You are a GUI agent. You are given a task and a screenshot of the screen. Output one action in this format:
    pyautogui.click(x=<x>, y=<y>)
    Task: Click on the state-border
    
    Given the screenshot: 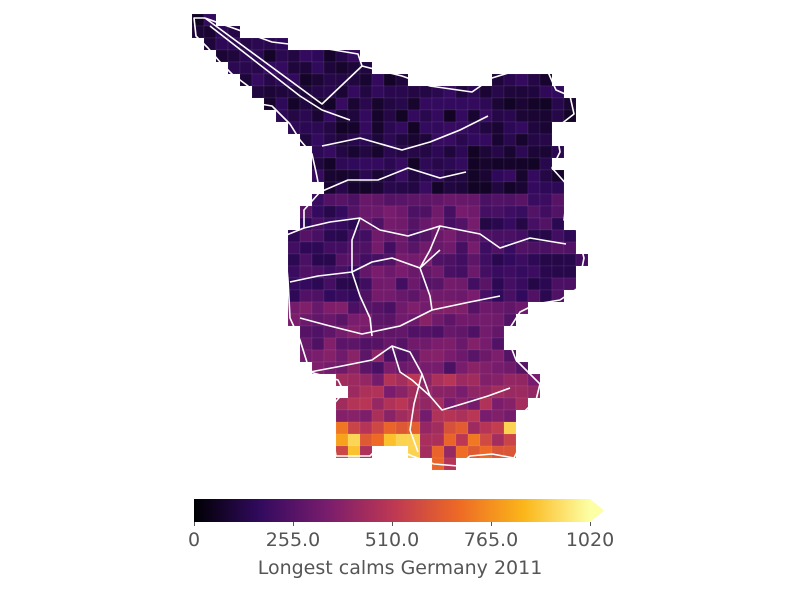 What is the action you would take?
    pyautogui.click(x=356, y=244)
    